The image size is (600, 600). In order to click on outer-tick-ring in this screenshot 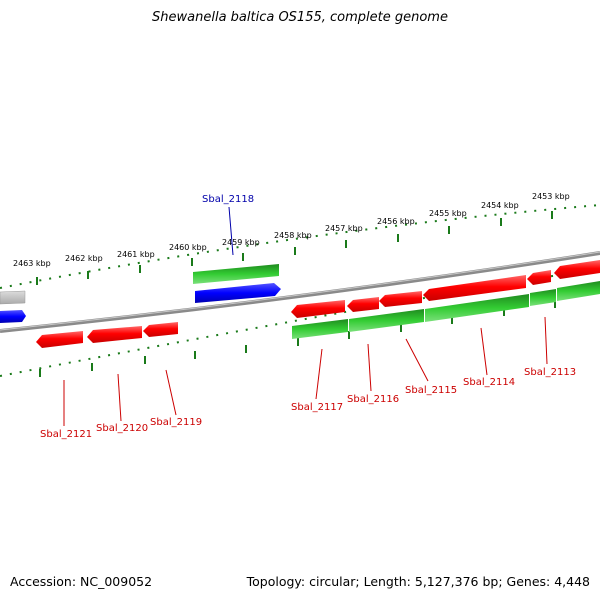, I will do `click(300, 246)`.